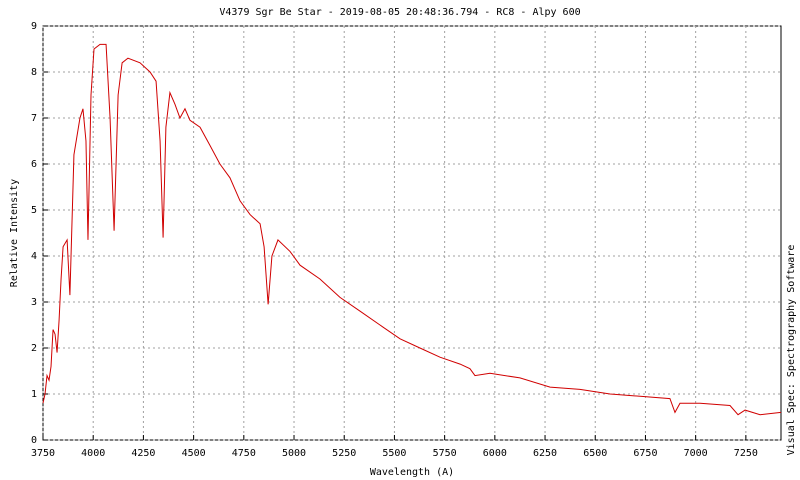 Image resolution: width=800 pixels, height=480 pixels. What do you see at coordinates (412, 472) in the screenshot?
I see `x-axis-label: Wavelength (A)` at bounding box center [412, 472].